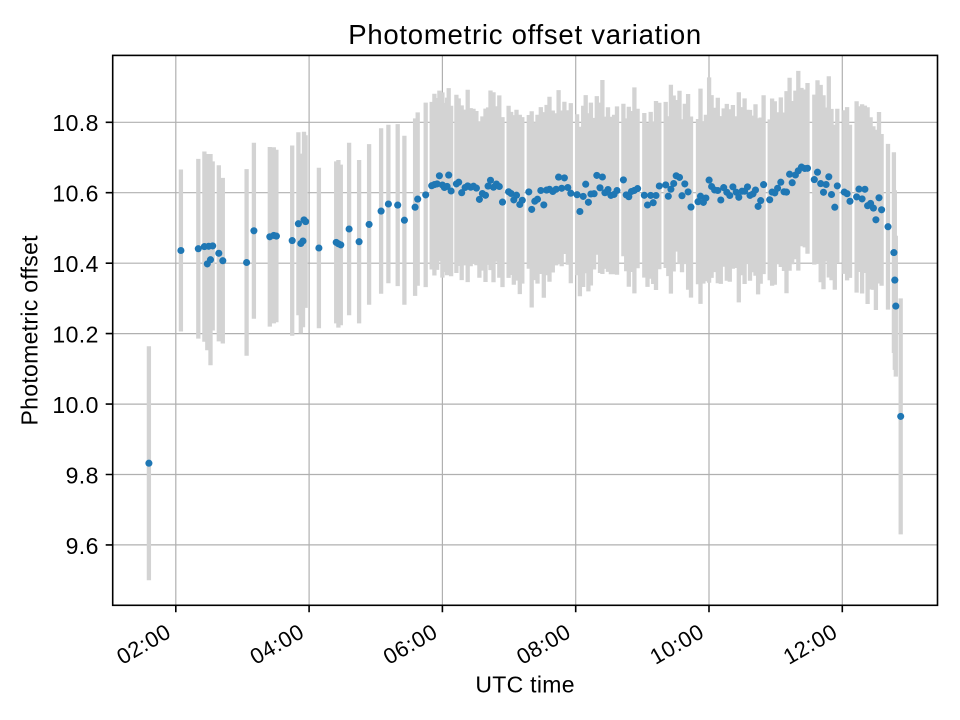 This screenshot has width=960, height=720. What do you see at coordinates (30, 330) in the screenshot?
I see `svg-text: Photometric offset` at bounding box center [30, 330].